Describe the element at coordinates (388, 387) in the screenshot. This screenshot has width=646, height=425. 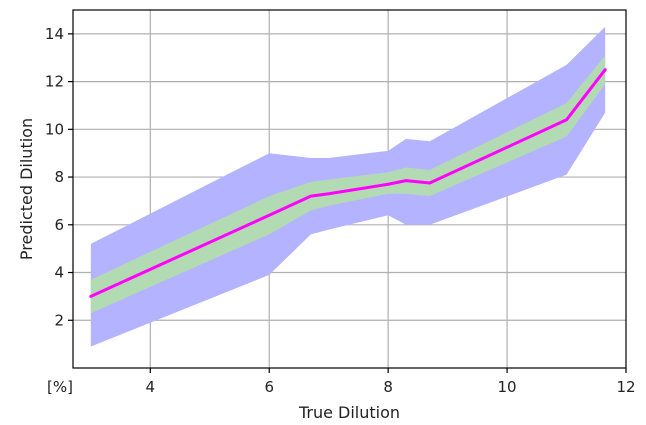
I see `x-tick-label: 8` at that location.